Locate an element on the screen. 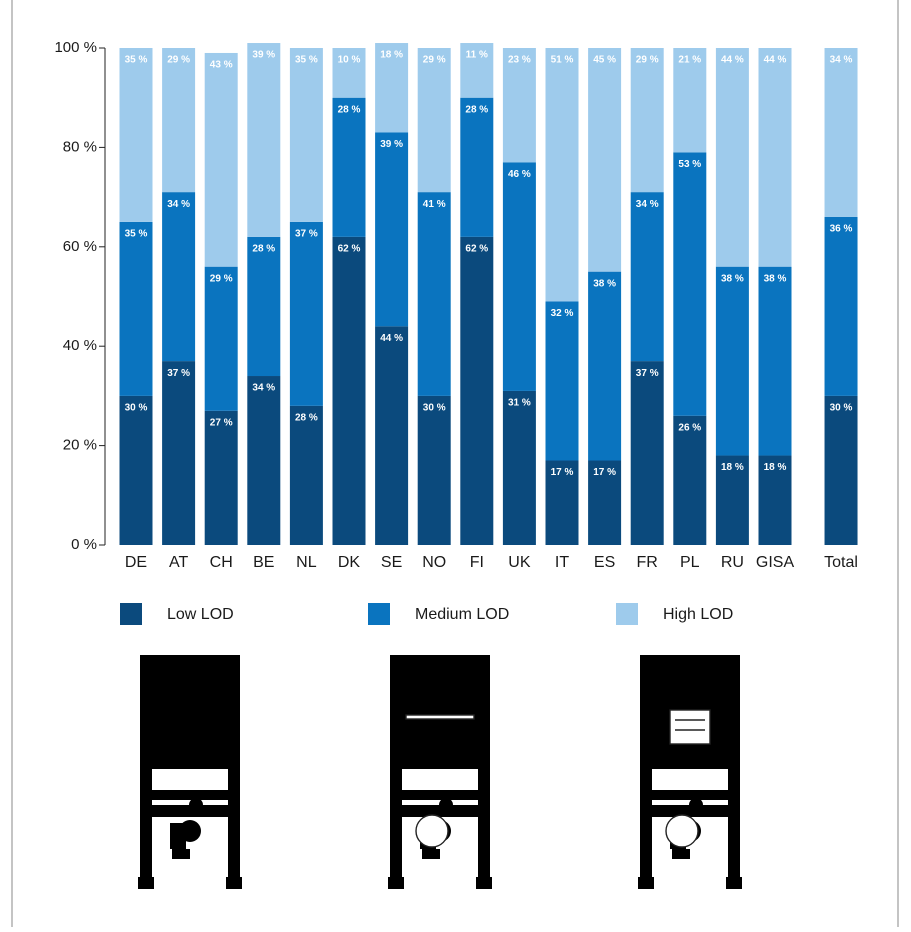 The height and width of the screenshot is (932, 911). data-label: 28 % is located at coordinates (263, 249).